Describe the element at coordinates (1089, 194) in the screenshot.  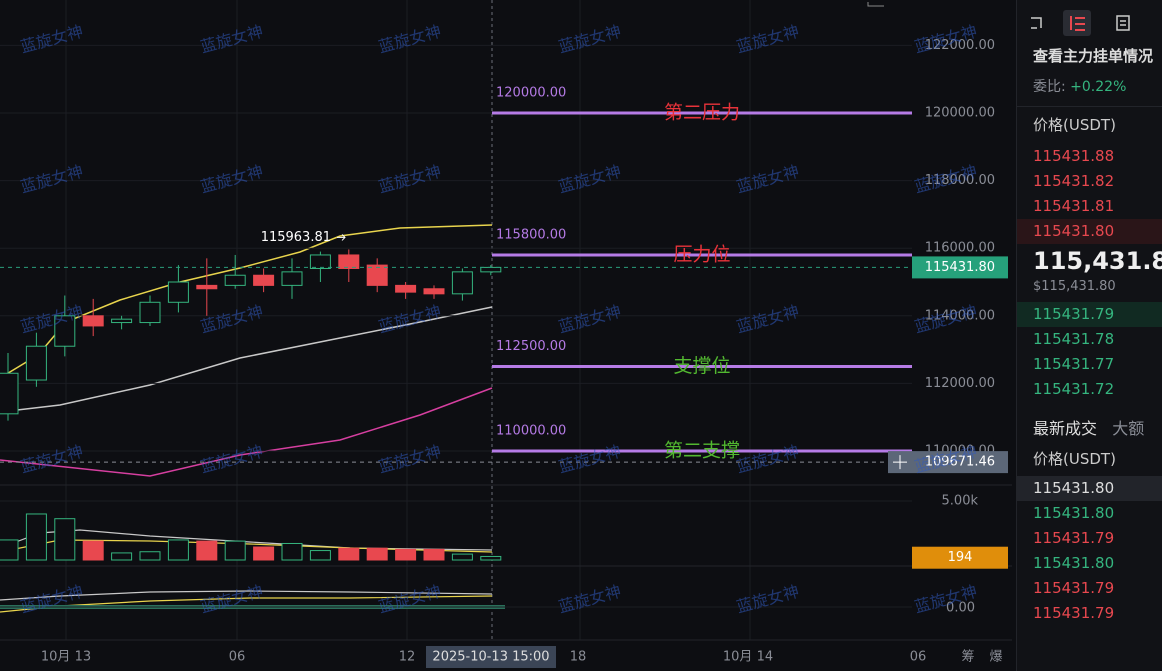
I see `asks: 115431.88 115431.82 115431.81 115431.80` at that location.